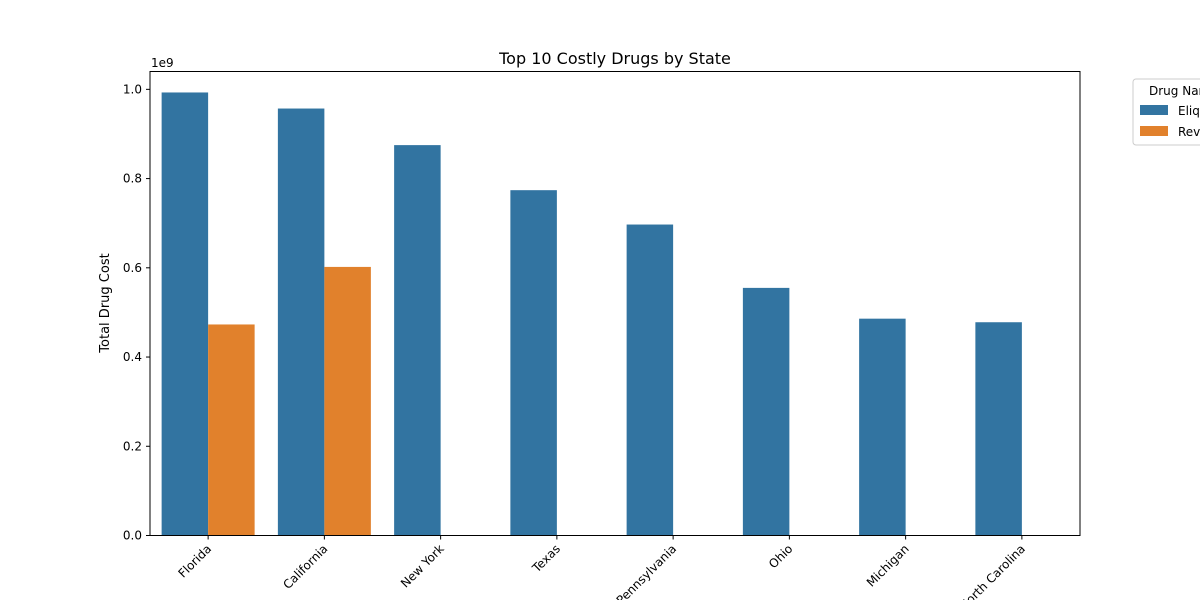  What do you see at coordinates (992, 571) in the screenshot?
I see `x-tick-label: North Carolina` at bounding box center [992, 571].